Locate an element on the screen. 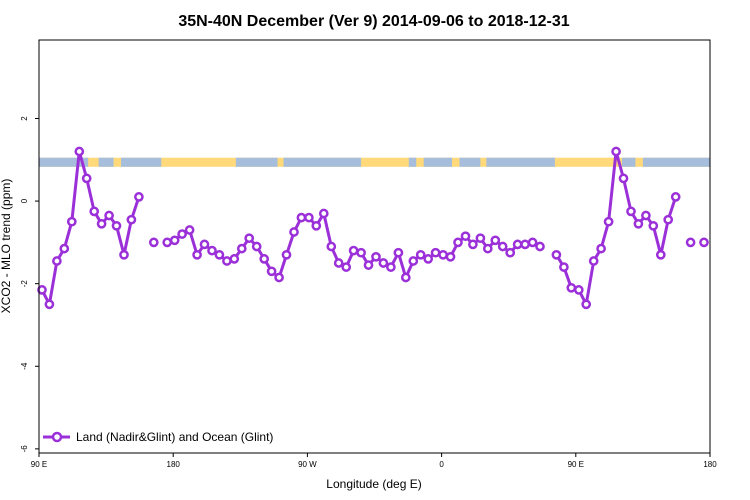  y-axis-label: XCO2 - MLO trend (ppm) is located at coordinates (6, 246).